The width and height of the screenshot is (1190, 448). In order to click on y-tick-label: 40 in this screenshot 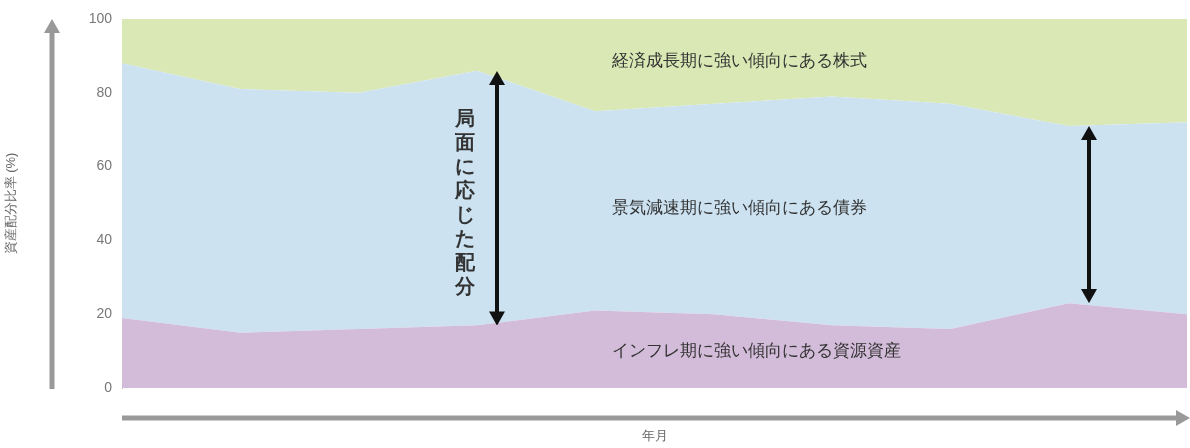, I will do `click(104, 239)`.